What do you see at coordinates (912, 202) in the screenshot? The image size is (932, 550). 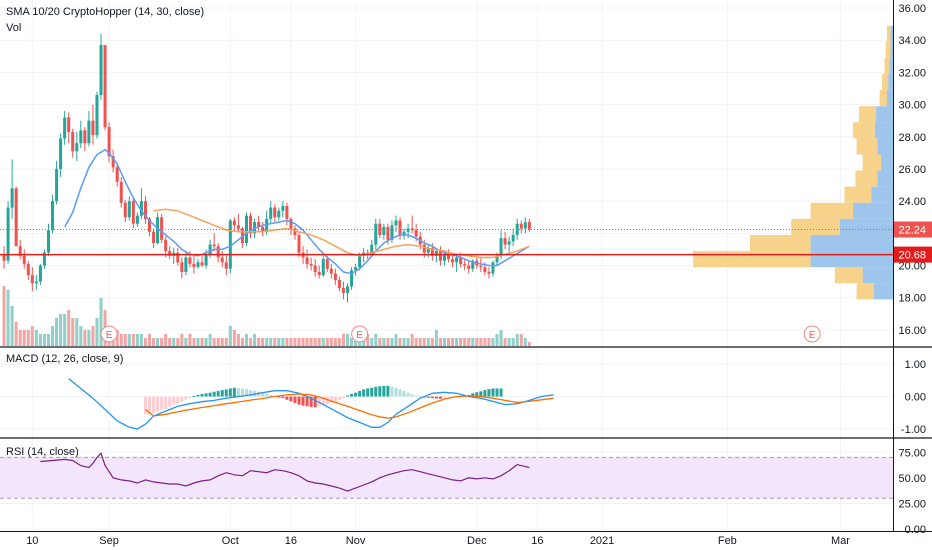 I see `price-tick-label: 24.00` at bounding box center [912, 202].